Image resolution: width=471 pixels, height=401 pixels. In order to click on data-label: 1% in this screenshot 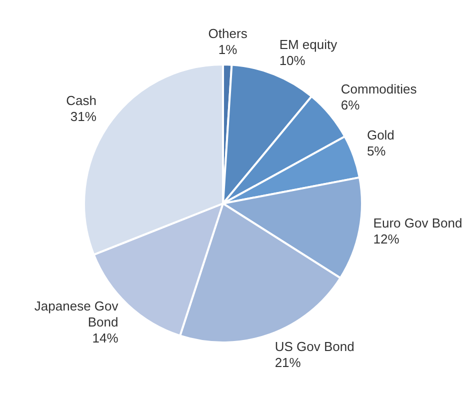, I will do `click(228, 50)`.